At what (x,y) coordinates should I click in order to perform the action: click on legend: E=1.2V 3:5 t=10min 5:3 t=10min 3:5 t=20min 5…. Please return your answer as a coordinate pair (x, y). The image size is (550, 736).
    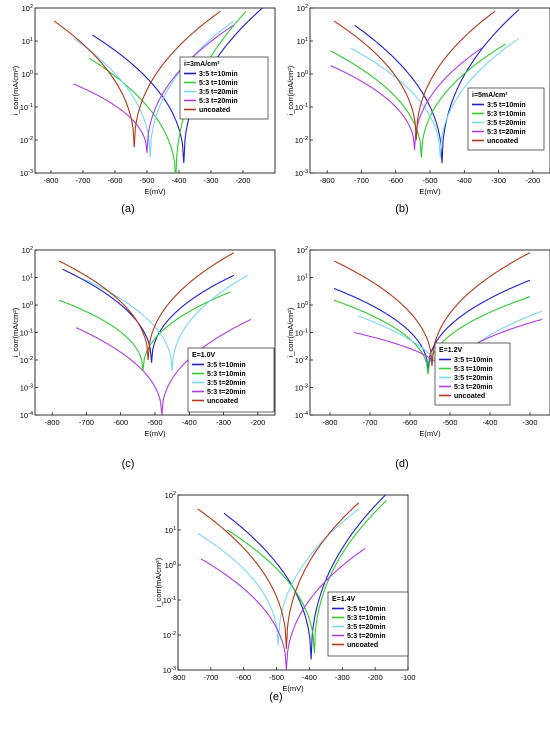
    Looking at the image, I should click on (472, 374).